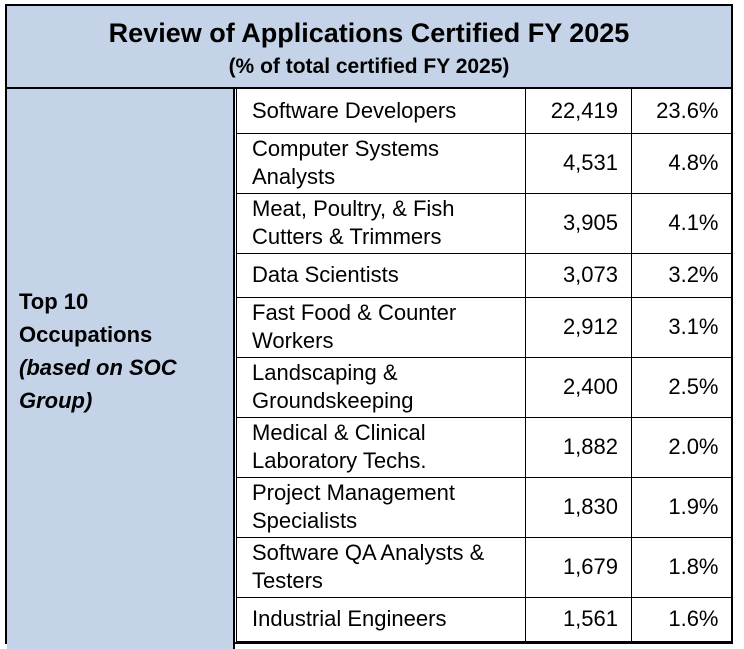 This screenshot has width=744, height=649. What do you see at coordinates (681, 619) in the screenshot?
I see `percent-cell: 1.6%` at bounding box center [681, 619].